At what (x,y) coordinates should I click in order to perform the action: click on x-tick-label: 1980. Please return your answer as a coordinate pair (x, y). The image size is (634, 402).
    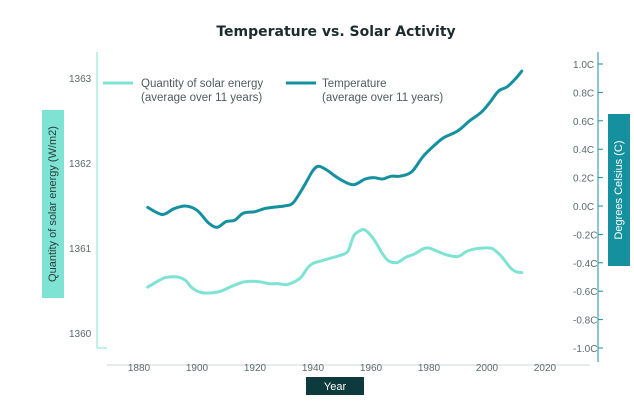
    Looking at the image, I should click on (429, 368).